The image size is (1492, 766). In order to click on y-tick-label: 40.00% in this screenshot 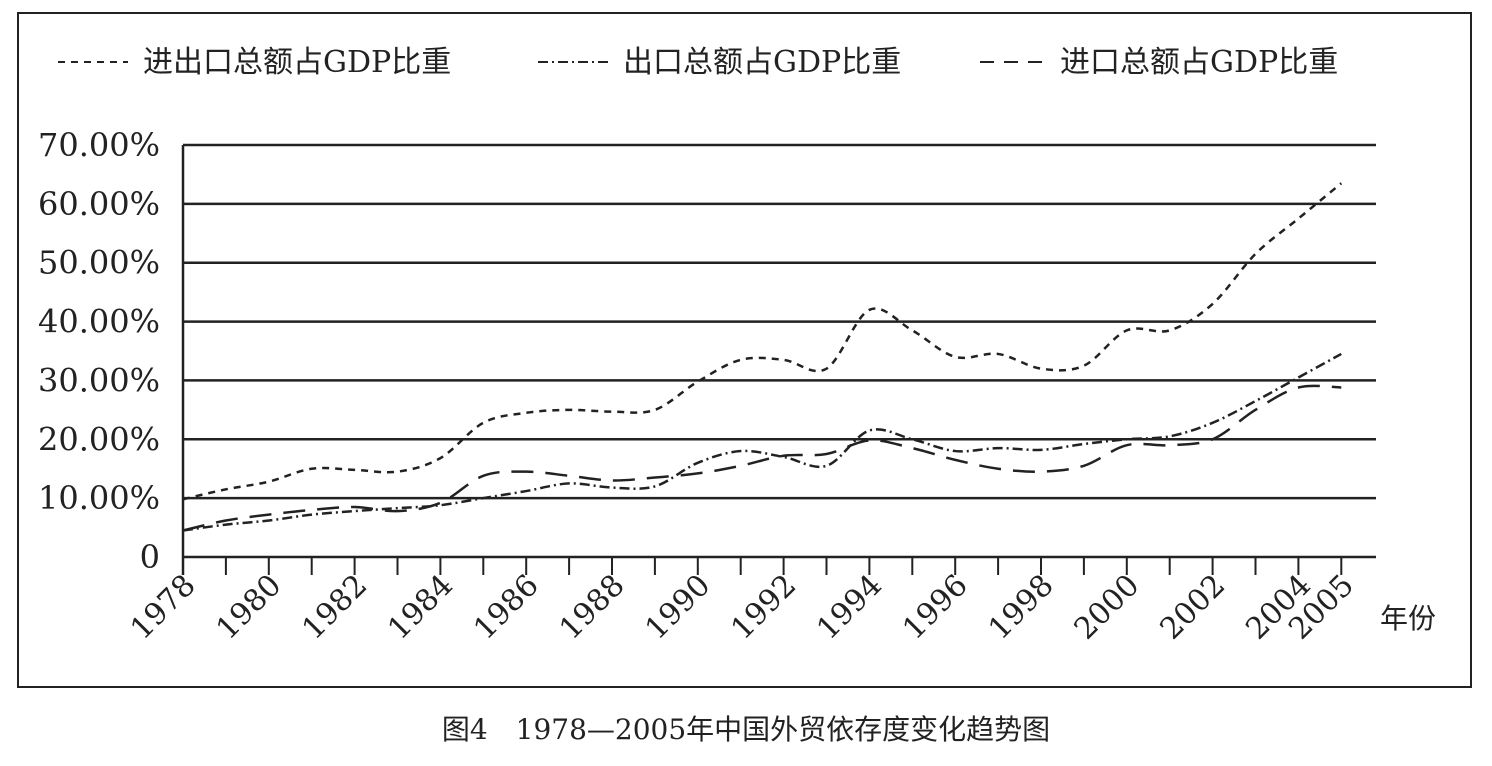, I will do `click(99, 322)`.